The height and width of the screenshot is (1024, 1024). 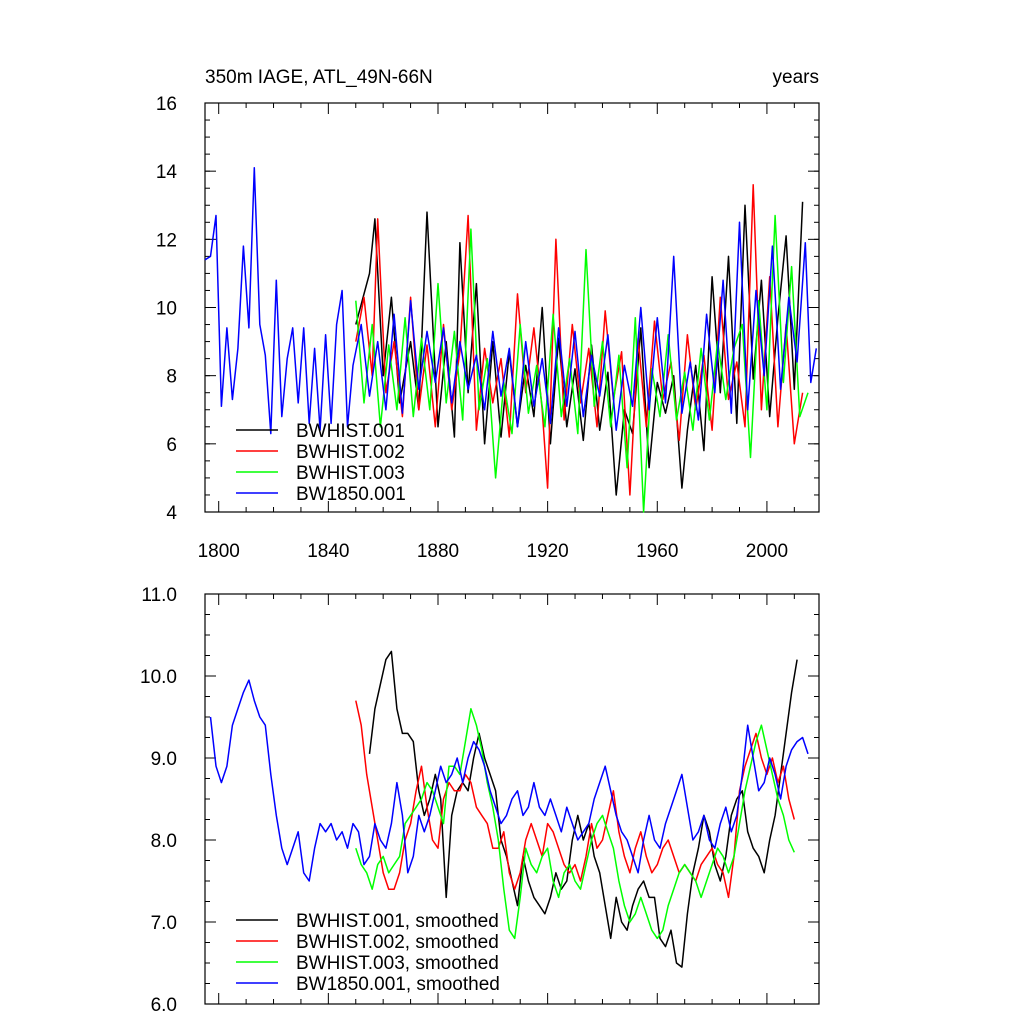 What do you see at coordinates (166, 104) in the screenshot?
I see `top-y-tick-label: 16` at bounding box center [166, 104].